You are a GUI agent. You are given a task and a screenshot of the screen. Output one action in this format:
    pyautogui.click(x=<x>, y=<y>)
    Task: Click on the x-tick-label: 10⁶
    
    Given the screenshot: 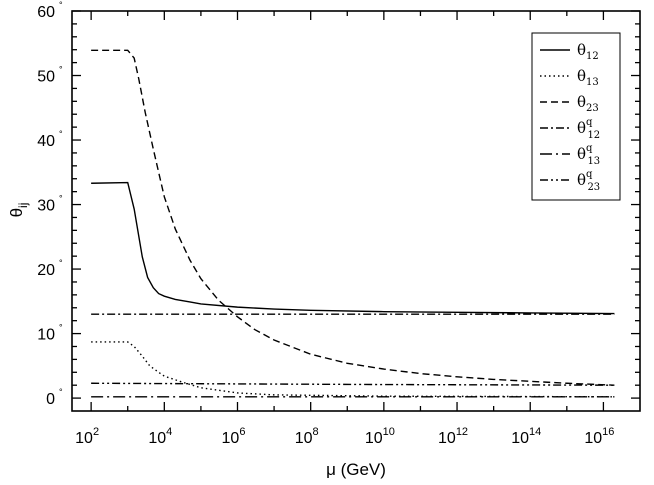 What is the action you would take?
    pyautogui.click(x=234, y=436)
    